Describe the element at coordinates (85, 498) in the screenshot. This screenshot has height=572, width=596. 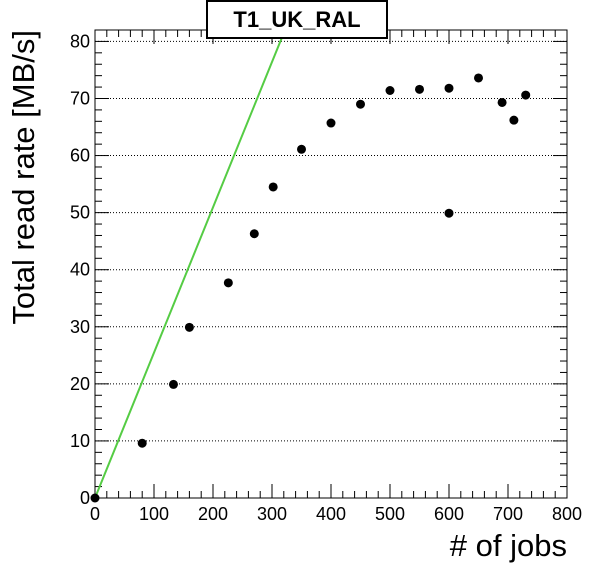
I see `y-tick-label: 0` at that location.